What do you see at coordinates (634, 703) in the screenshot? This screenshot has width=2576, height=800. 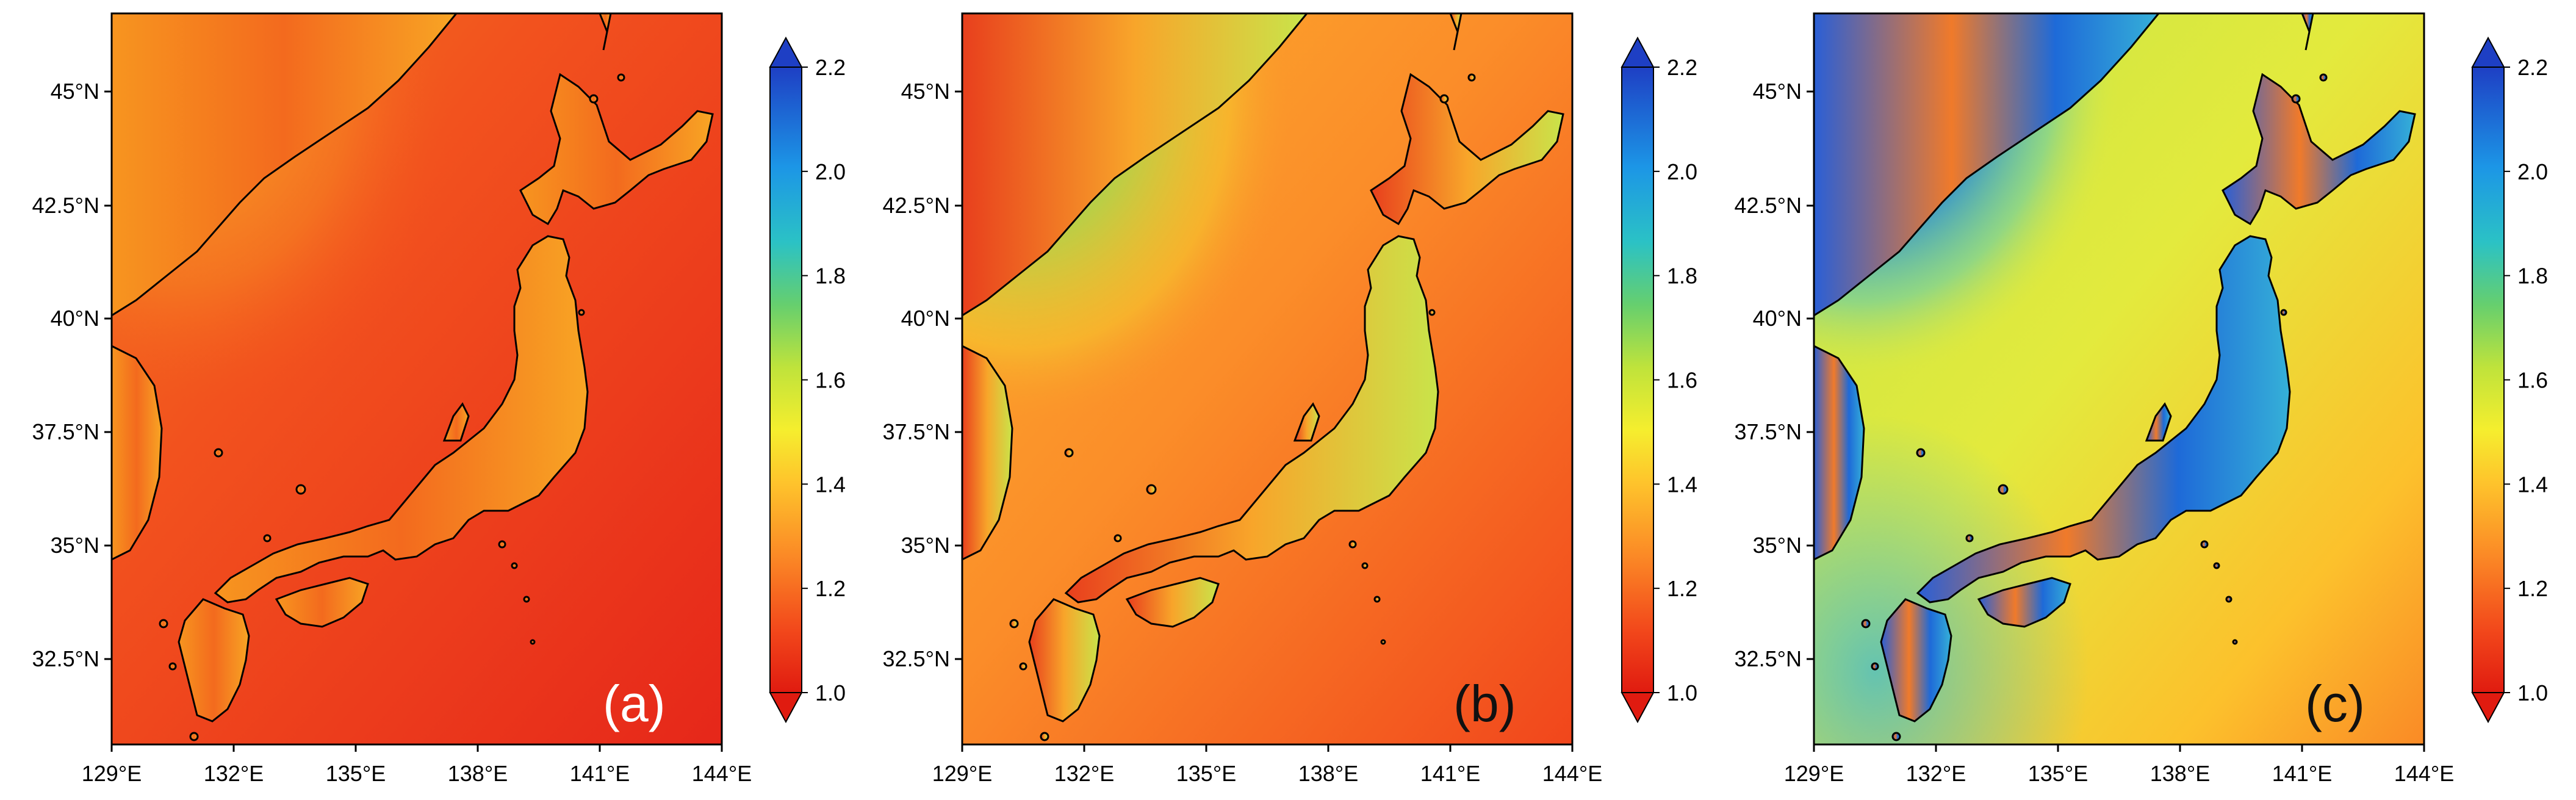 I see `panel-label: (a)` at bounding box center [634, 703].